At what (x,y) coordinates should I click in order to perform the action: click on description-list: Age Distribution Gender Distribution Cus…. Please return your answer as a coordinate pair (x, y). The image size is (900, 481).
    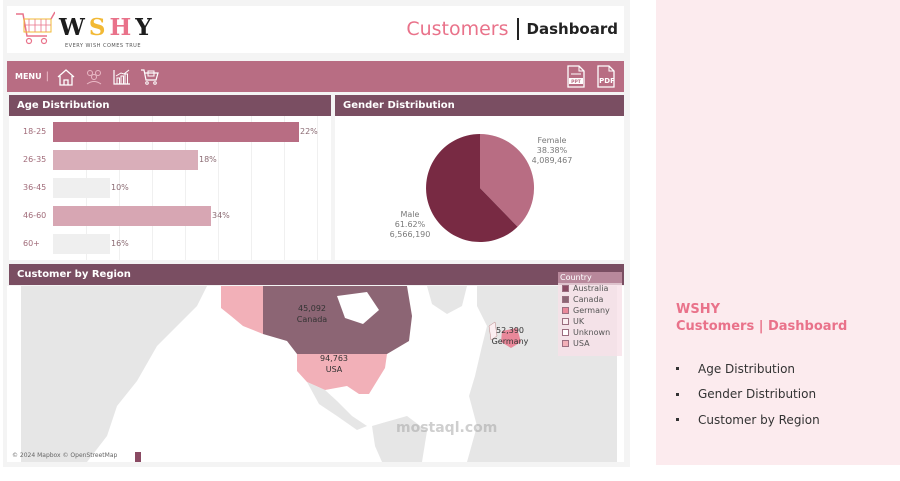
    Looking at the image, I should click on (748, 394).